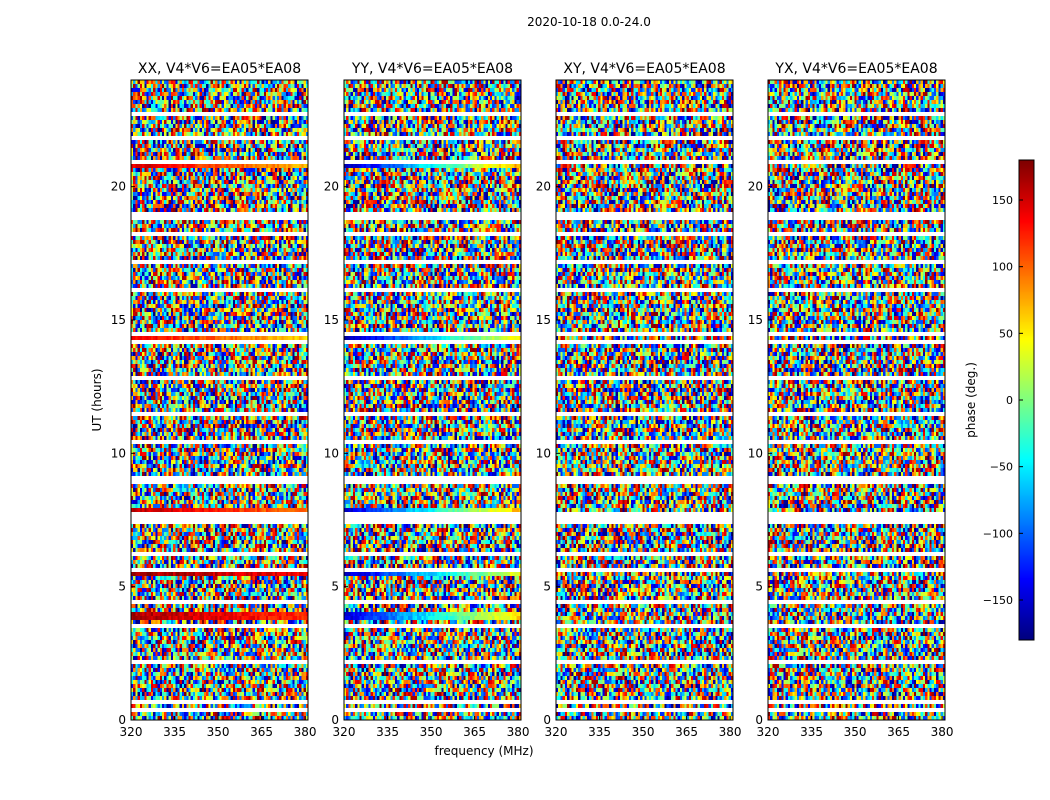 The height and width of the screenshot is (800, 1050). Describe the element at coordinates (855, 69) in the screenshot. I see `panel-title: YX, V4*V6=EA05*EA08` at that location.